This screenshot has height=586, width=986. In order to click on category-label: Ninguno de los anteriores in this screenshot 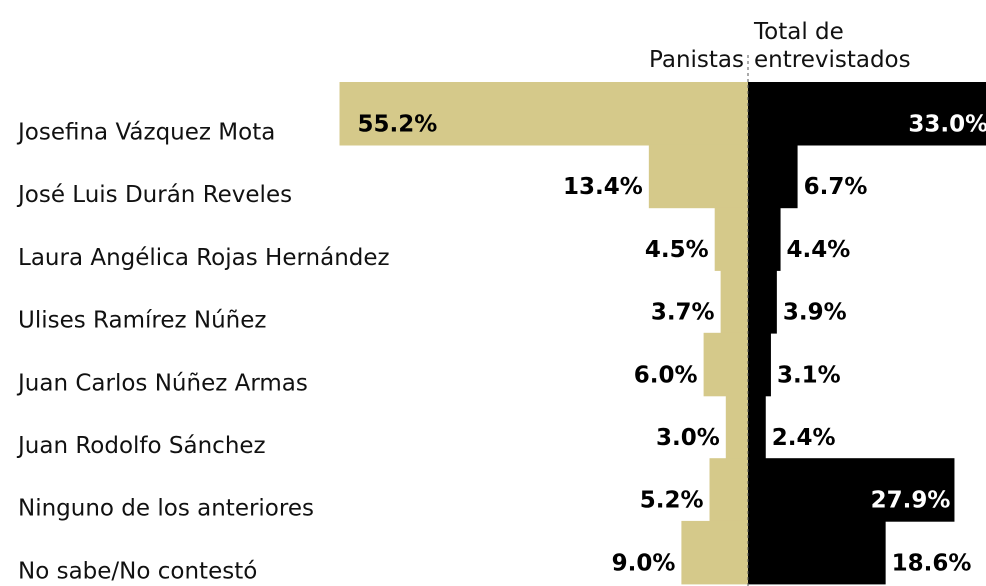, I will do `click(166, 509)`.